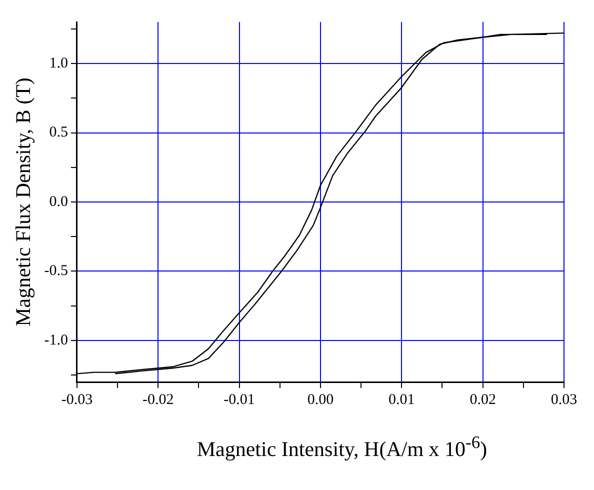 This screenshot has height=490, width=594. Describe the element at coordinates (158, 400) in the screenshot. I see `x-tick-label: -0.02` at that location.